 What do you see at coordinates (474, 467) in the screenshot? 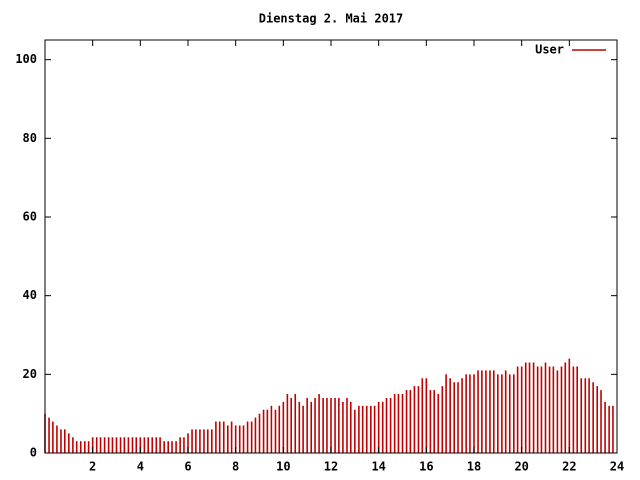
I see `x-tick-label: 18` at bounding box center [474, 467].